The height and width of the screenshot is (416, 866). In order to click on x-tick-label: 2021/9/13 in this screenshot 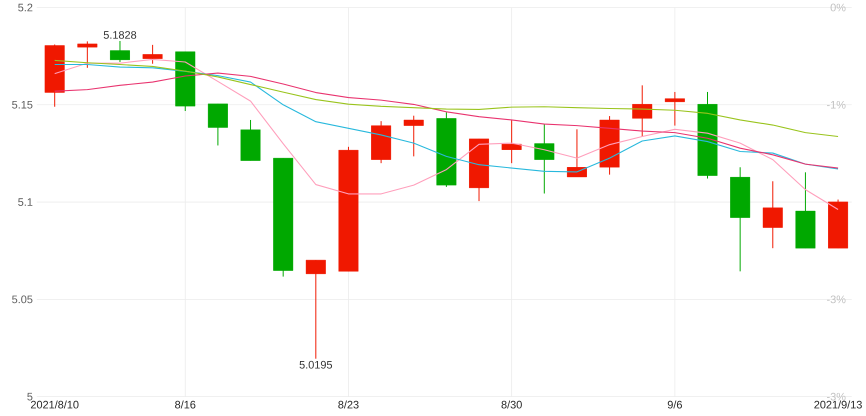, I will do `click(838, 404)`.